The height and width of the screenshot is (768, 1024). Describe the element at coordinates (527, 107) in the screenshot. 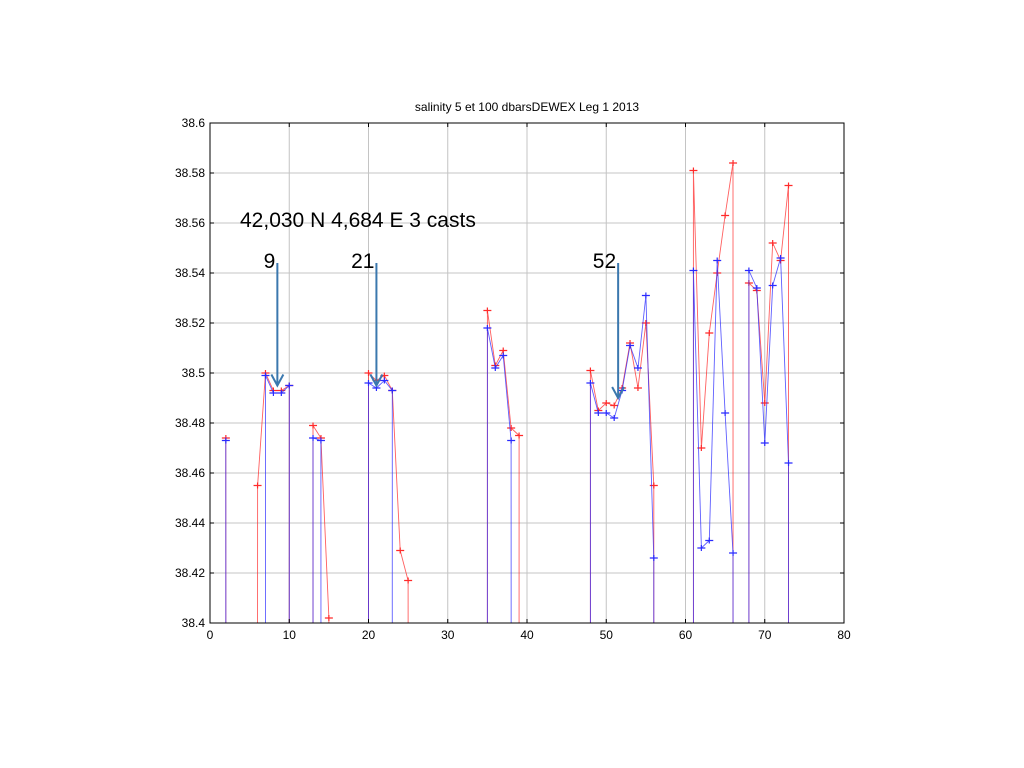

I see `chart-title: salinity 5 et 100 dbarsDEWEX Leg 1 2013` at that location.